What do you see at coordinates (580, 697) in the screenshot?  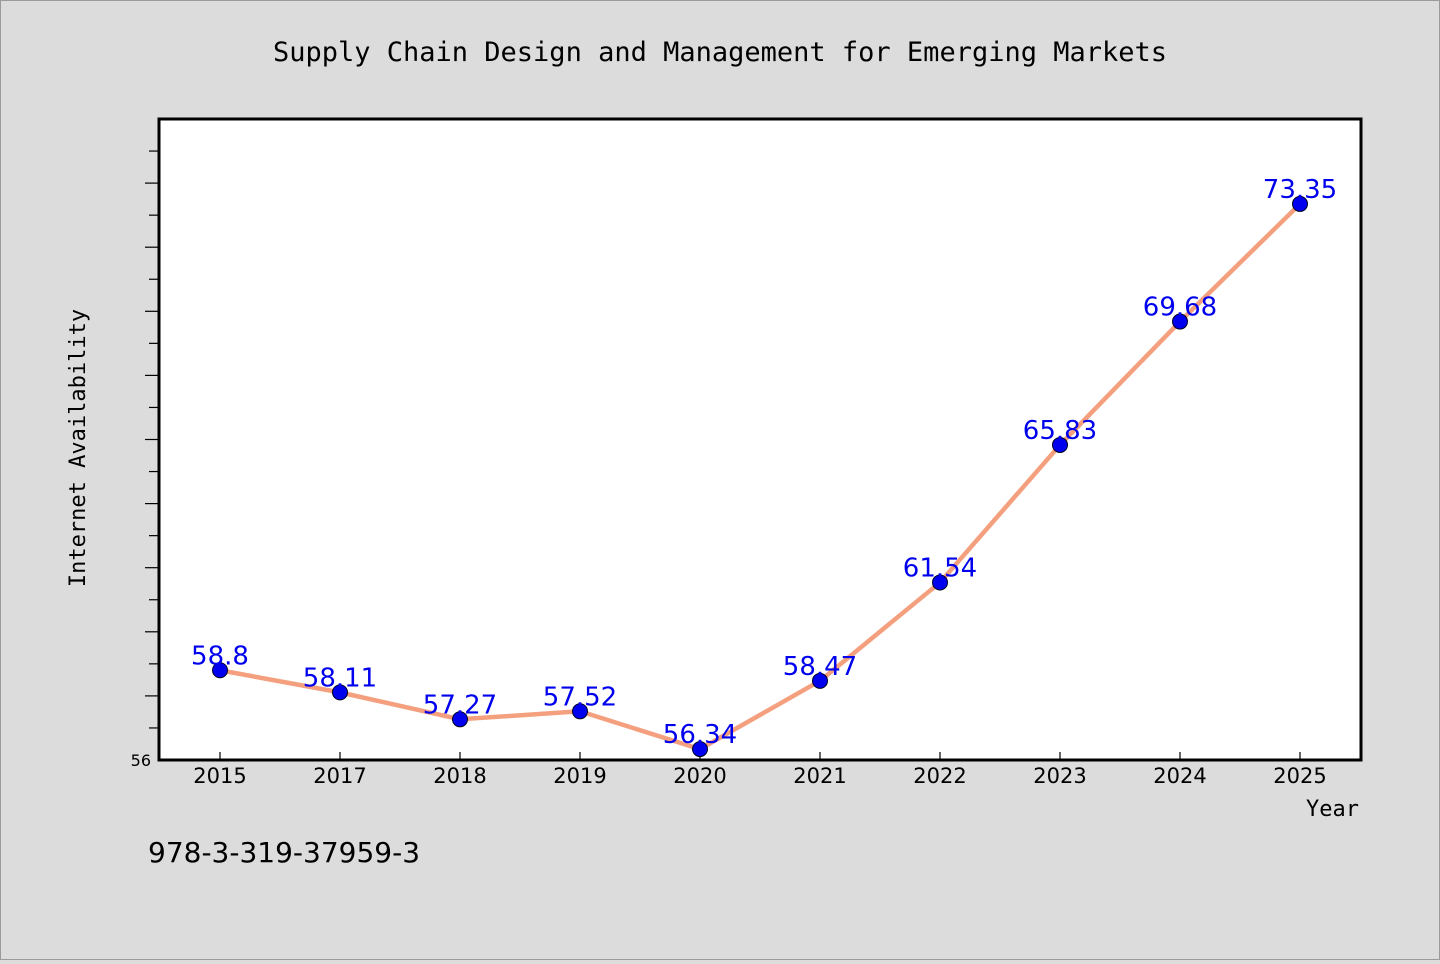 I see `data-label: 57.52` at bounding box center [580, 697].